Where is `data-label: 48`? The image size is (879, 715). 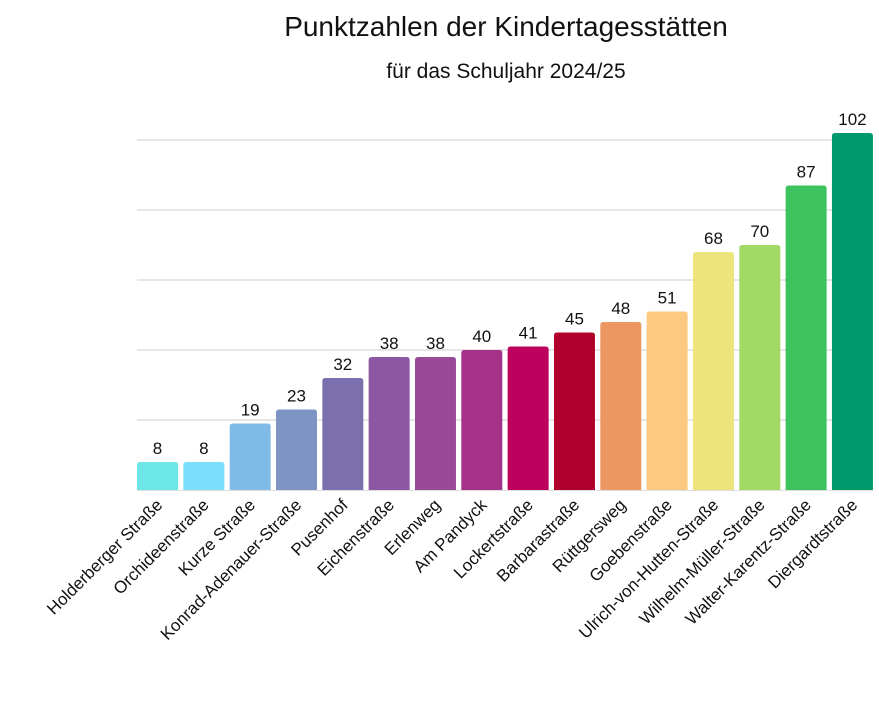 data-label: 48 is located at coordinates (620, 308).